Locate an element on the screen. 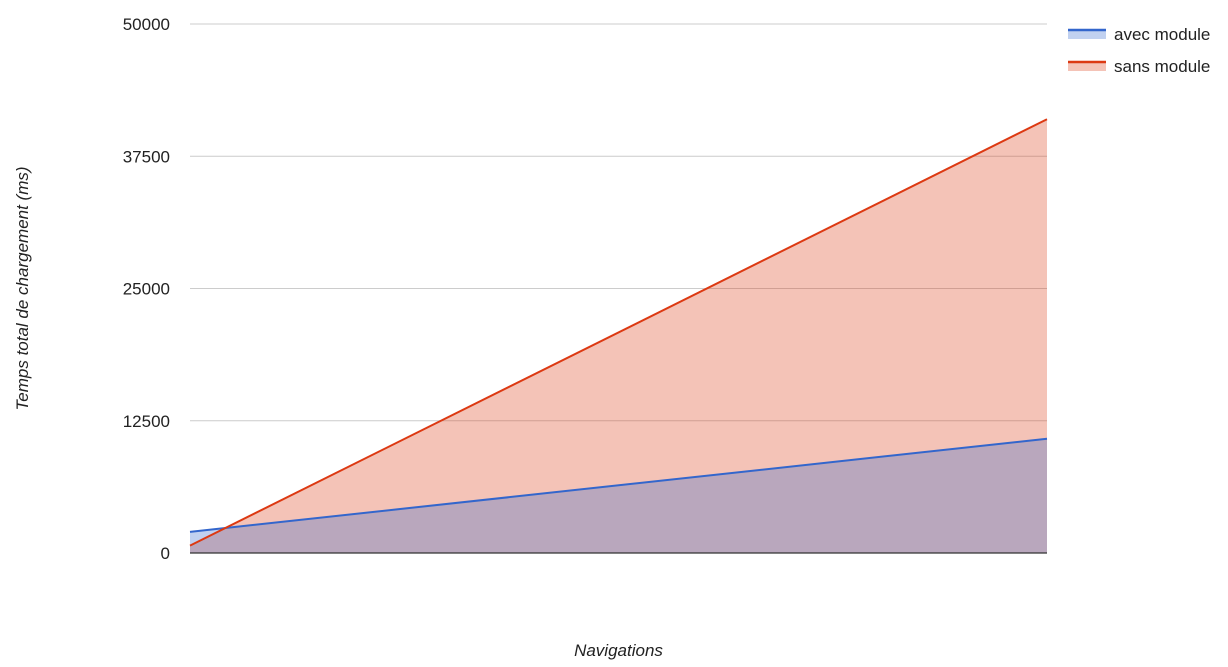  y-tick-label: 50000 is located at coordinates (146, 24).